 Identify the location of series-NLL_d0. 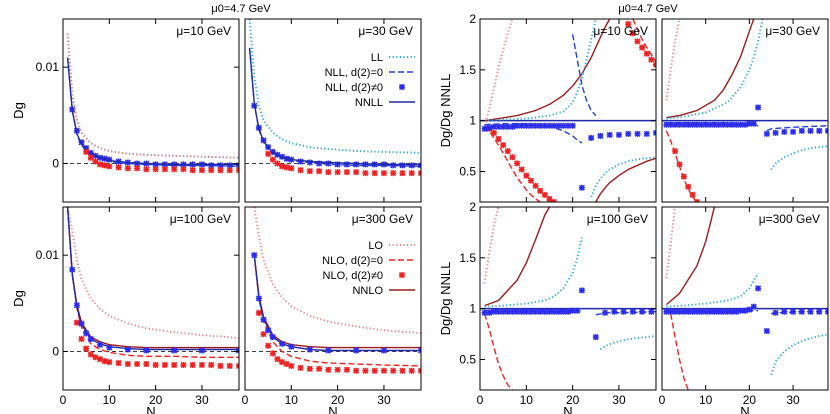
(797, 128).